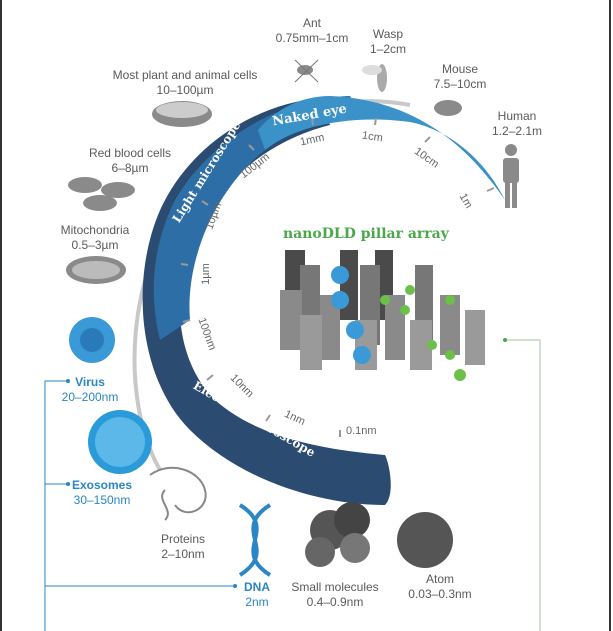  What do you see at coordinates (130, 160) in the screenshot?
I see `label-red-blood-cells: Red blood cells 6–8µm` at bounding box center [130, 160].